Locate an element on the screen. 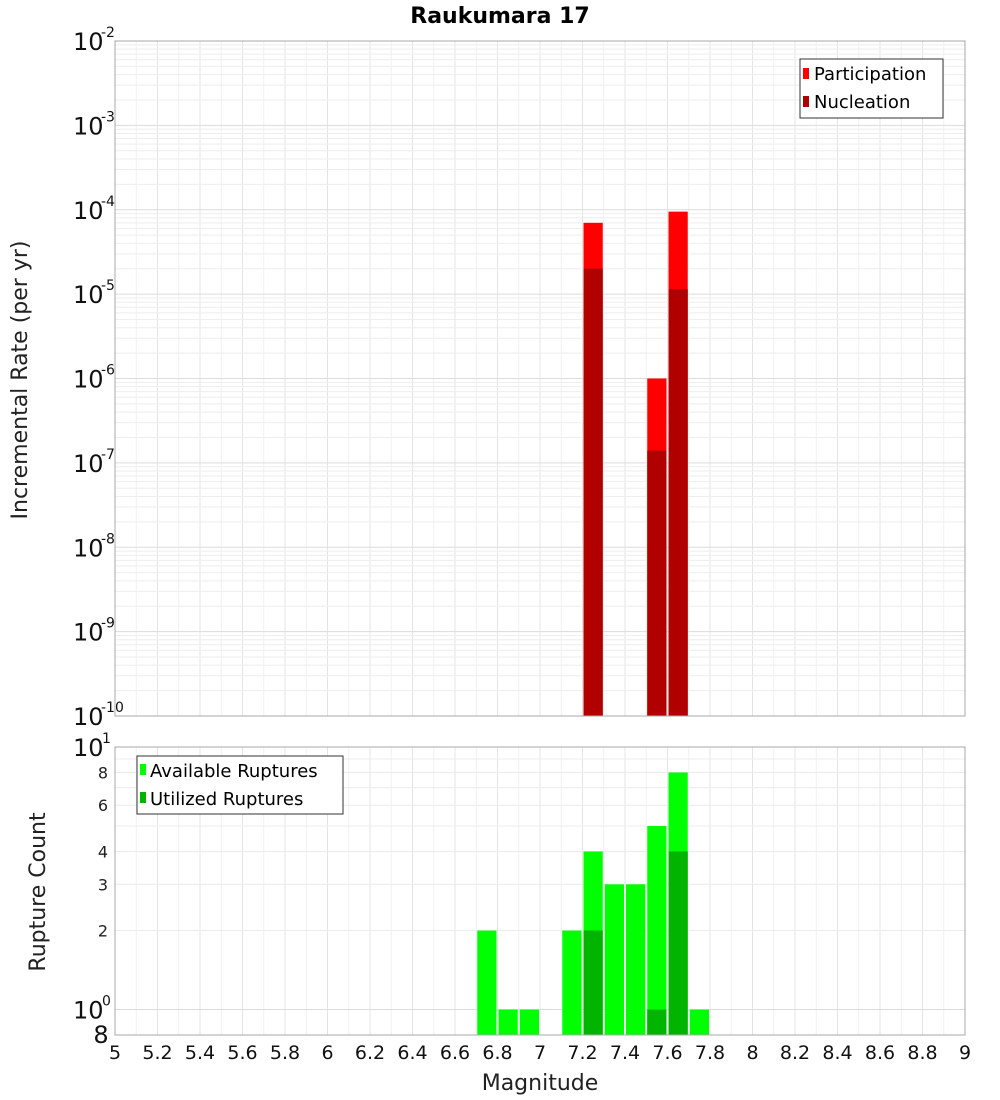 This screenshot has width=1000, height=1100. svg-text: -6 is located at coordinates (108, 371).